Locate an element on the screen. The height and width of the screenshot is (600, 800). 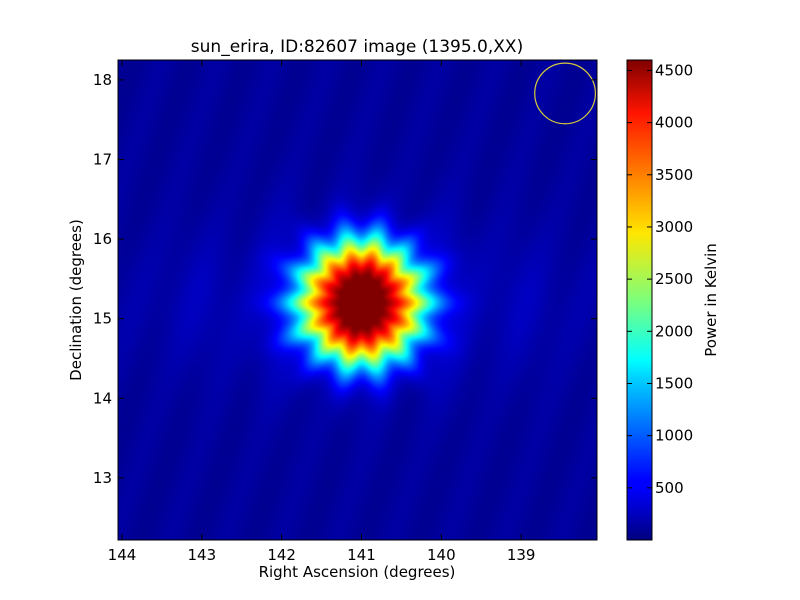
colorbar-label: Power in Kelvin is located at coordinates (711, 300).